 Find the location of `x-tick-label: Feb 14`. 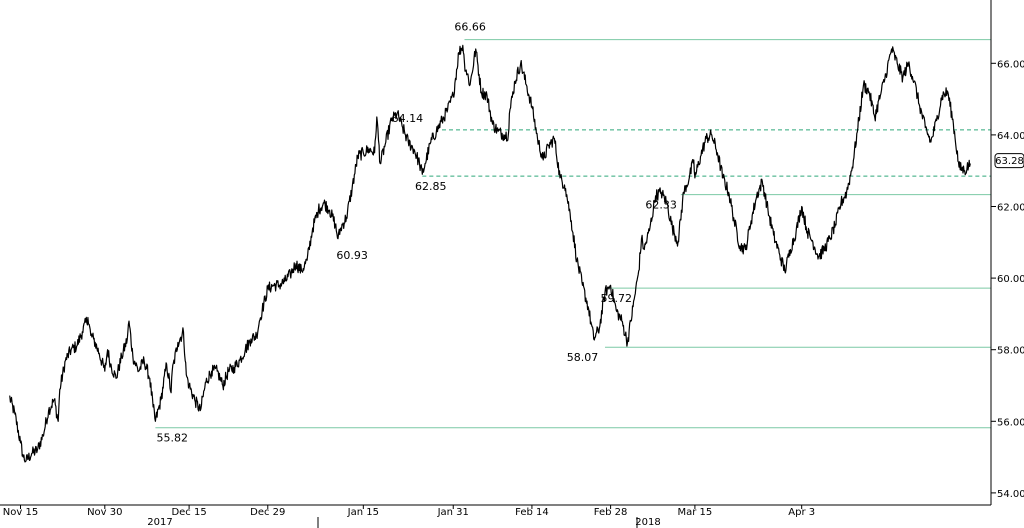

x-tick-label: Feb 14 is located at coordinates (532, 512).